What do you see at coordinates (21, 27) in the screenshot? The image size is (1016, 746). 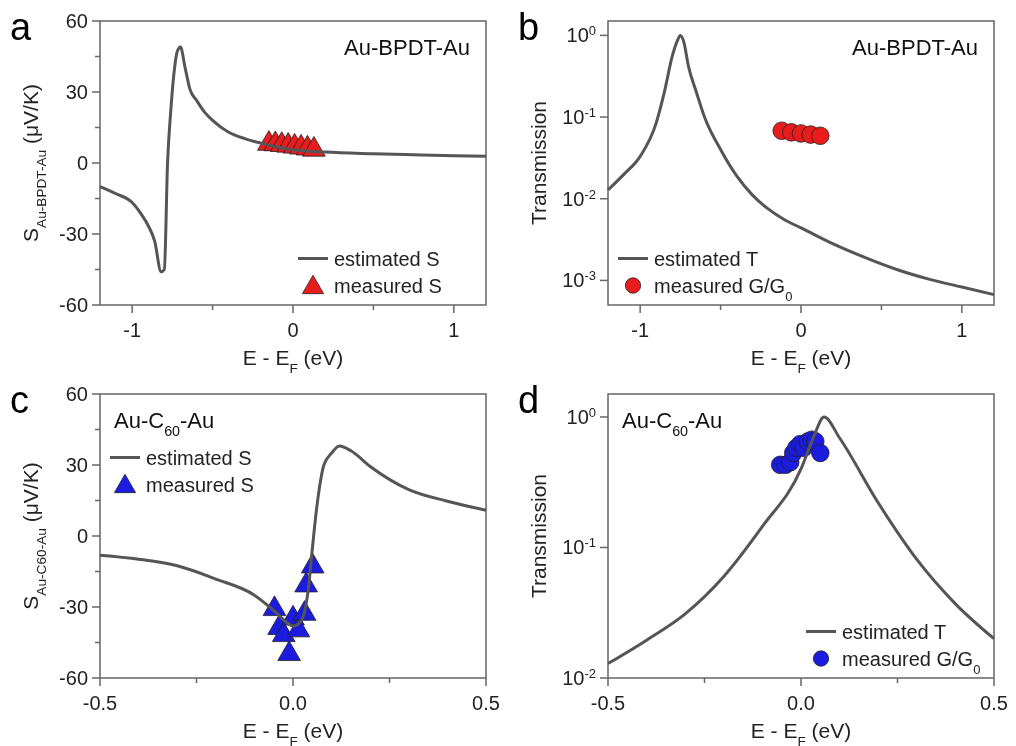 I see `chart-title: a` at bounding box center [21, 27].